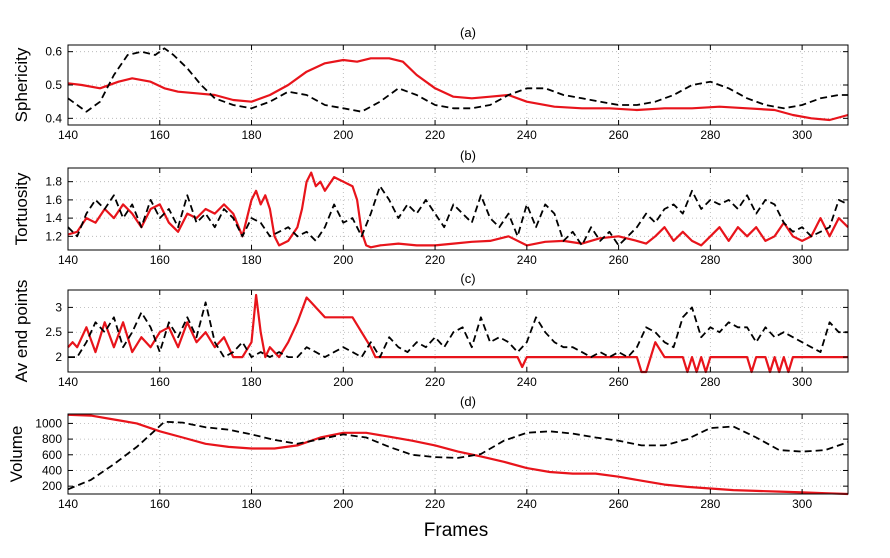 This screenshot has width=890, height=558. I want to click on y-axis-label: Sphericity, so click(21, 84).